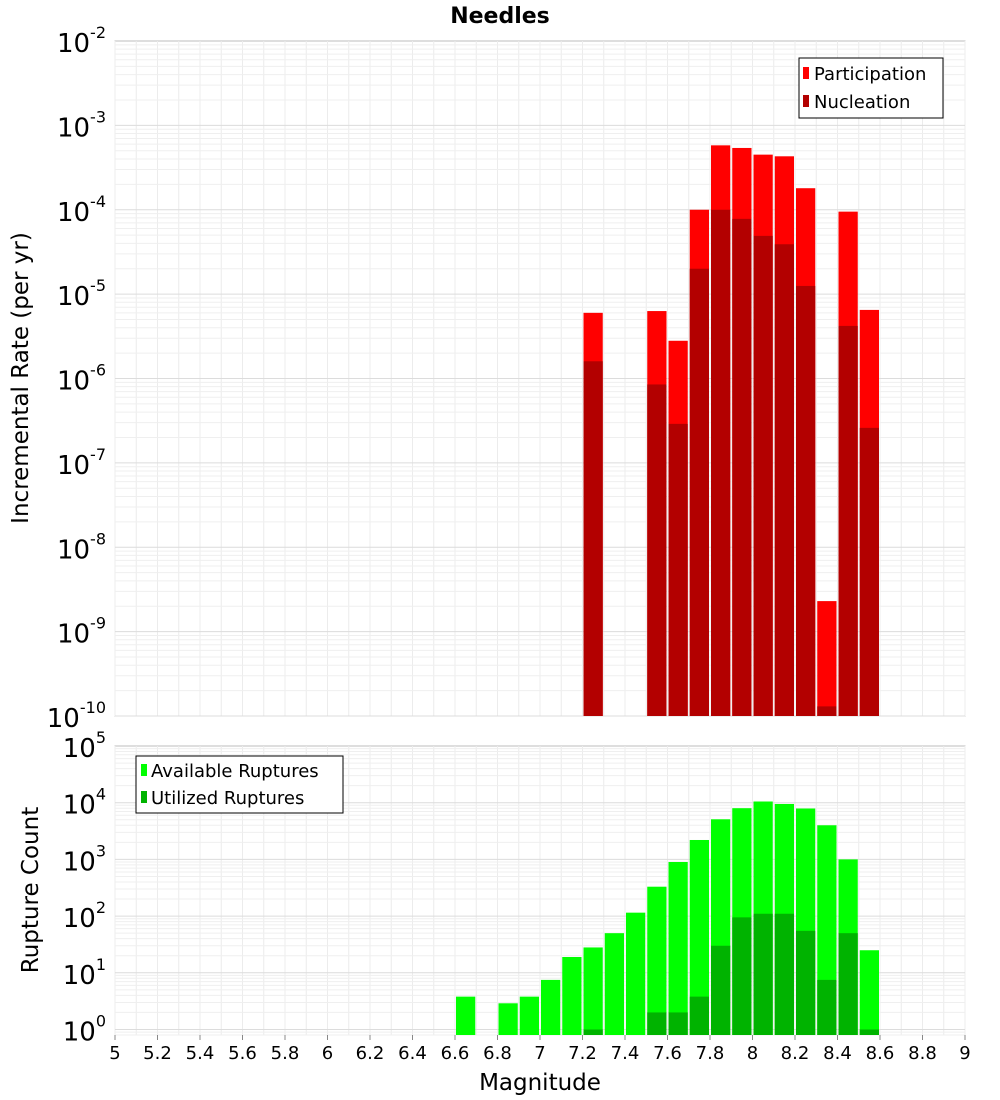 Image resolution: width=1000 pixels, height=1100 pixels. What do you see at coordinates (285, 1053) in the screenshot?
I see `x-tick-label: 5.8` at bounding box center [285, 1053].